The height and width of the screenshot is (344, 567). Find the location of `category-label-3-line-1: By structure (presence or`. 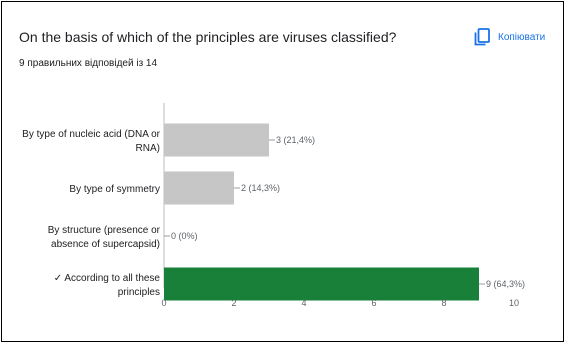

category-label-3-line-1: By structure (presence or is located at coordinates (104, 230).